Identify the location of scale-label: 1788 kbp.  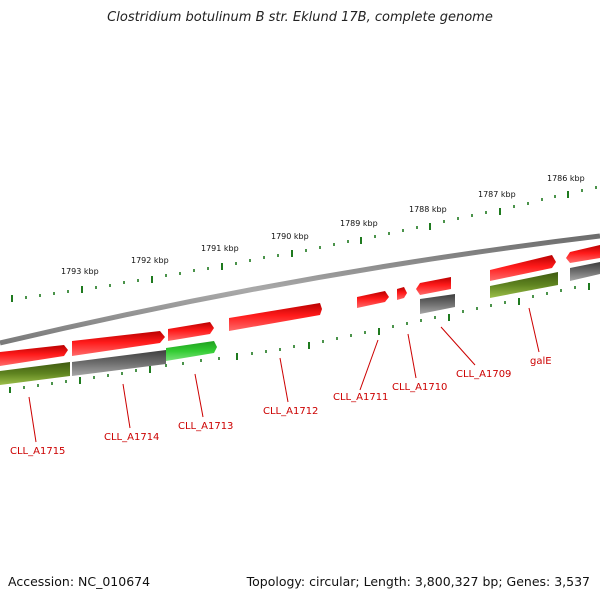
(428, 209).